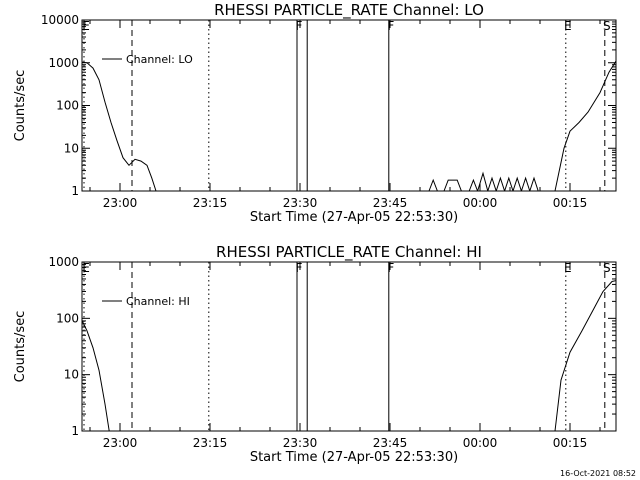 This screenshot has width=640, height=480. What do you see at coordinates (158, 301) in the screenshot?
I see `legend-label: Channel: HI` at bounding box center [158, 301].